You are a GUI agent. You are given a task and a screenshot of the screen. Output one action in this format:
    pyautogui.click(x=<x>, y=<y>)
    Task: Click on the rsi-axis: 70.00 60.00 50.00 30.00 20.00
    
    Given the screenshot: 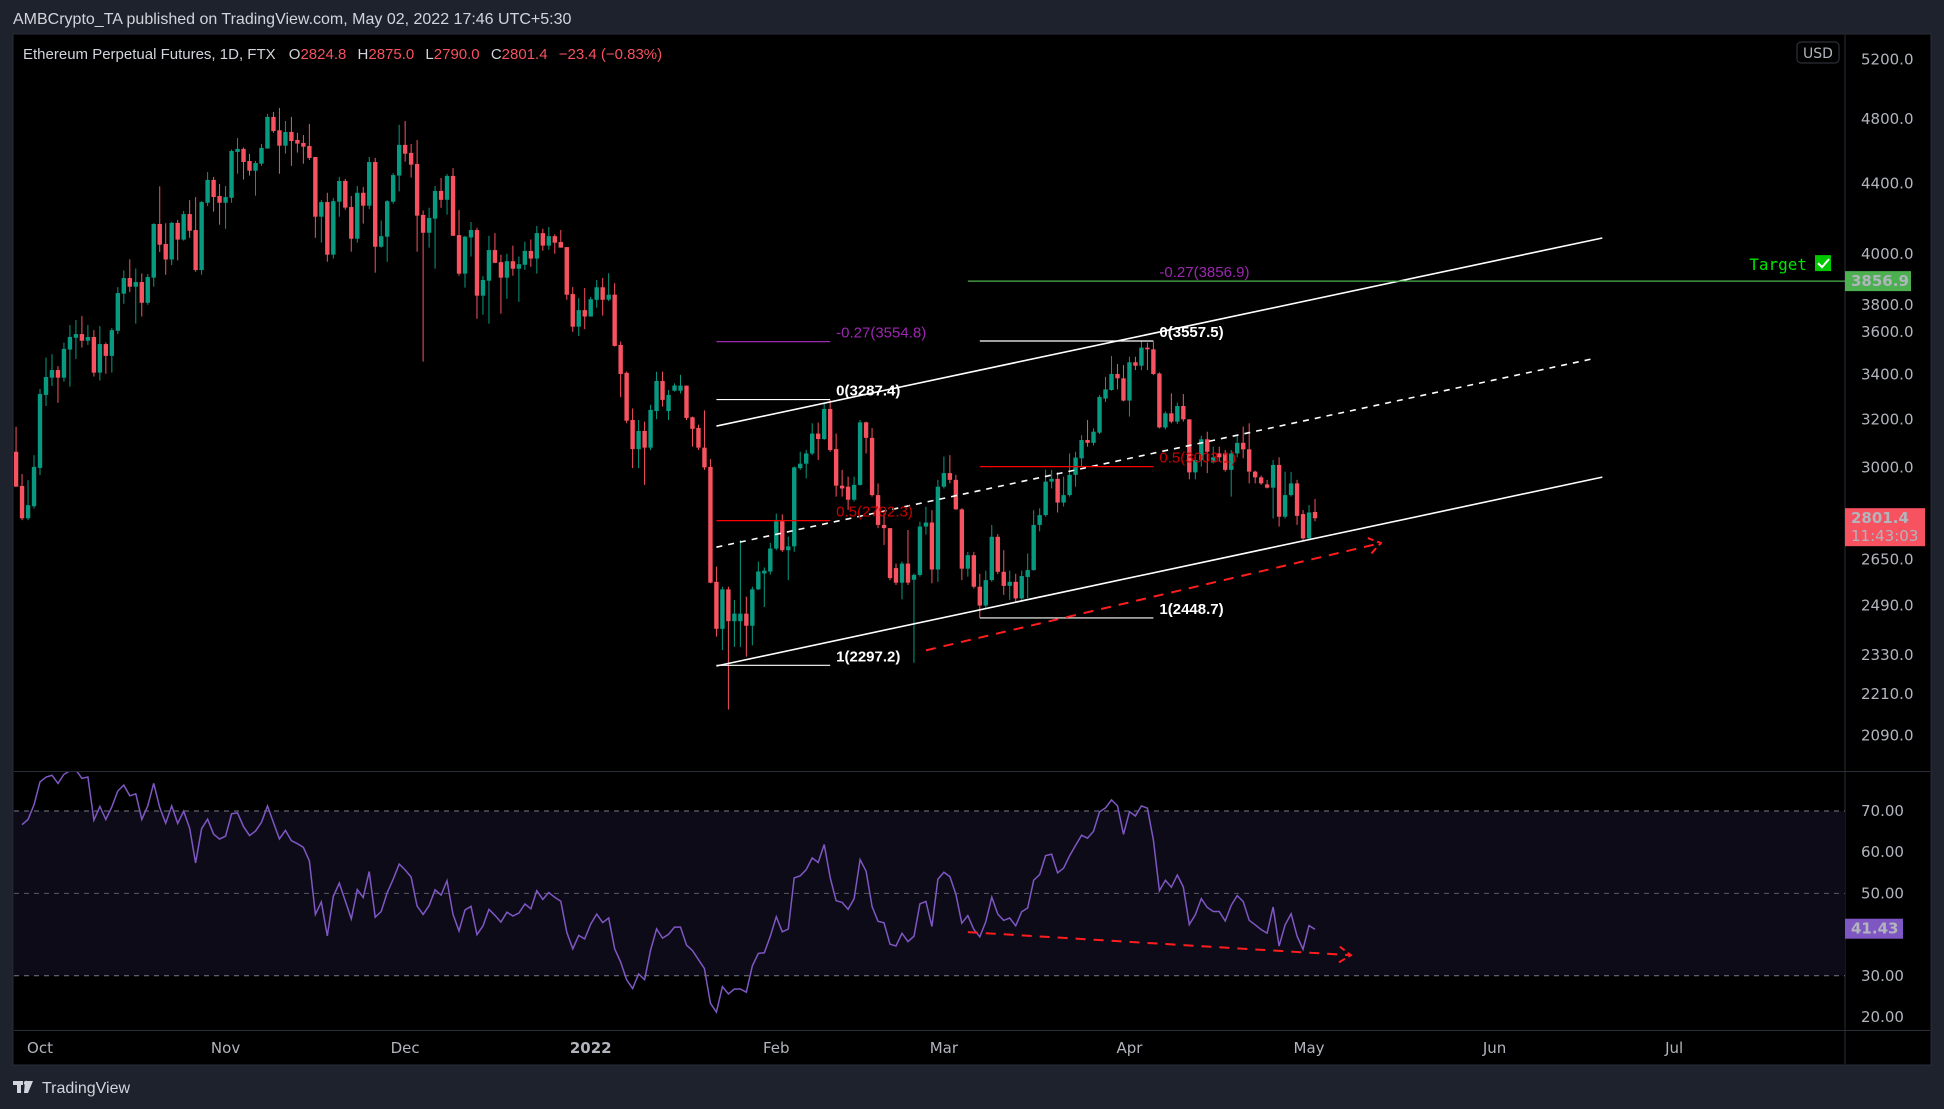 What is the action you would take?
    pyautogui.click(x=1882, y=914)
    